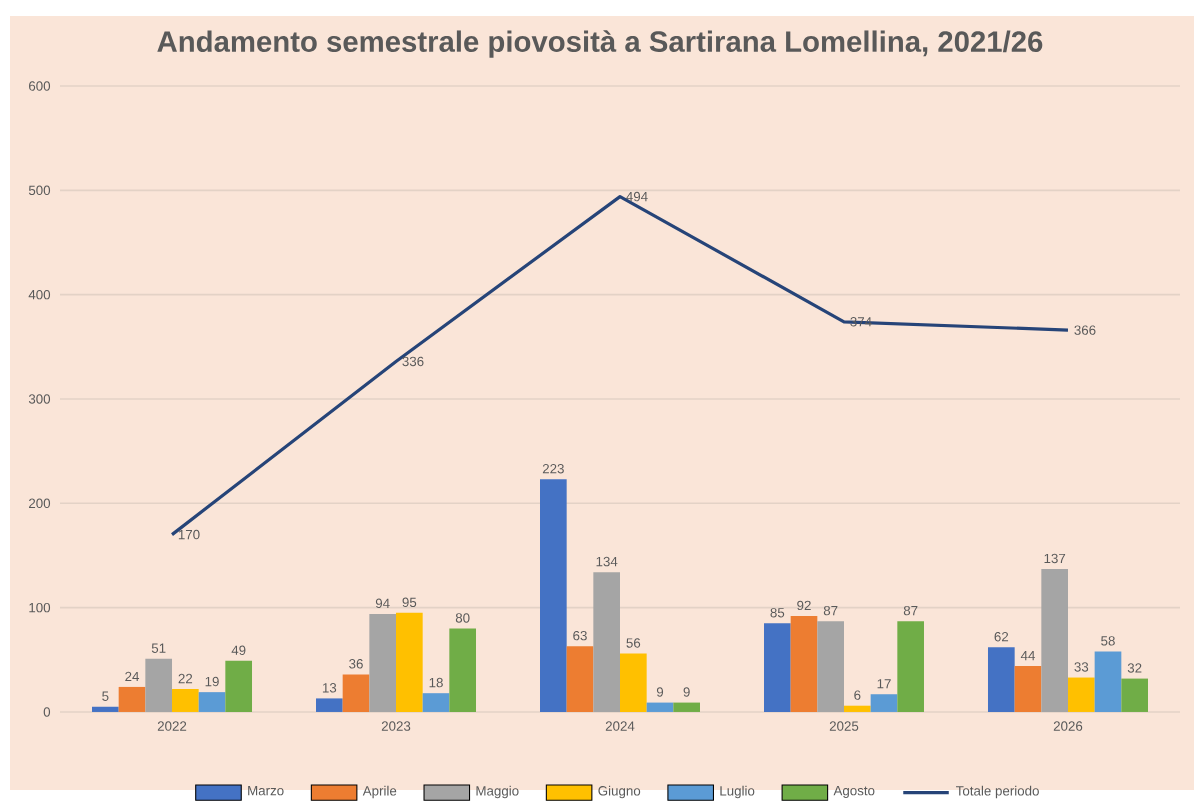 This screenshot has width=1200, height=810. I want to click on chart-title: Andamento semestrale piovosità a Sartirana Lomellina, 2021/26, so click(600, 44).